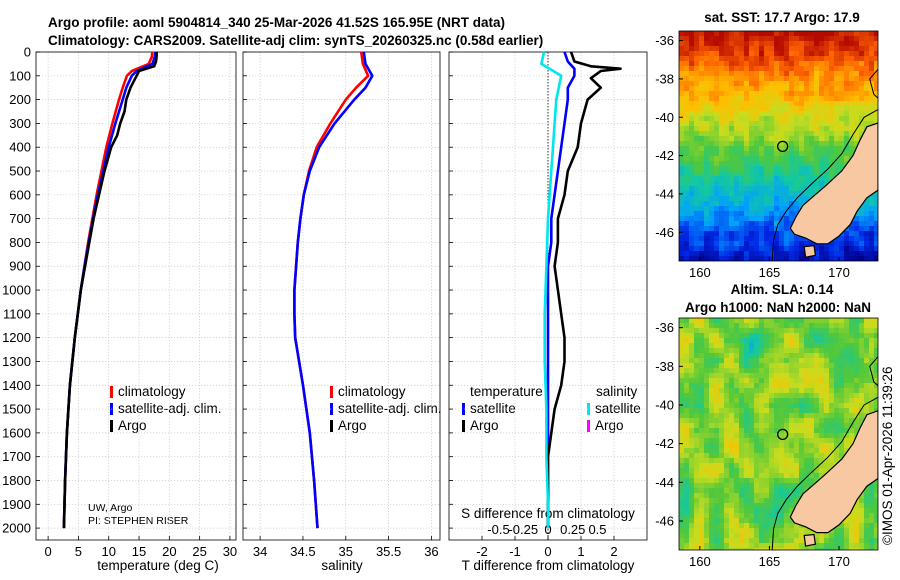 The height and width of the screenshot is (580, 900). Describe the element at coordinates (664, 40) in the screenshot. I see `y-tick-label: -36` at that location.